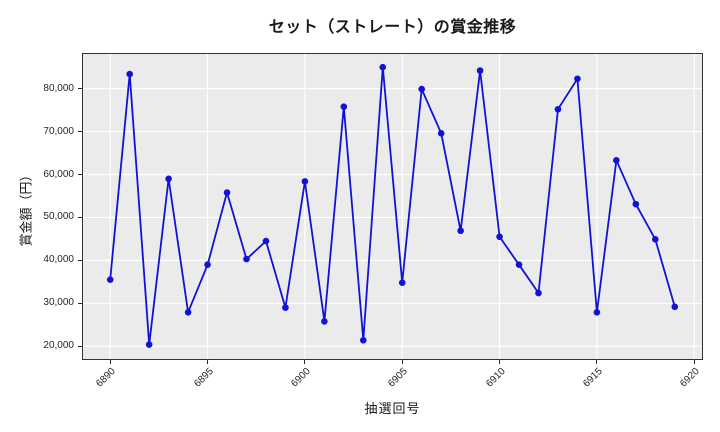  Describe the element at coordinates (58, 88) in the screenshot. I see `y-tick-label: 80,000` at that location.